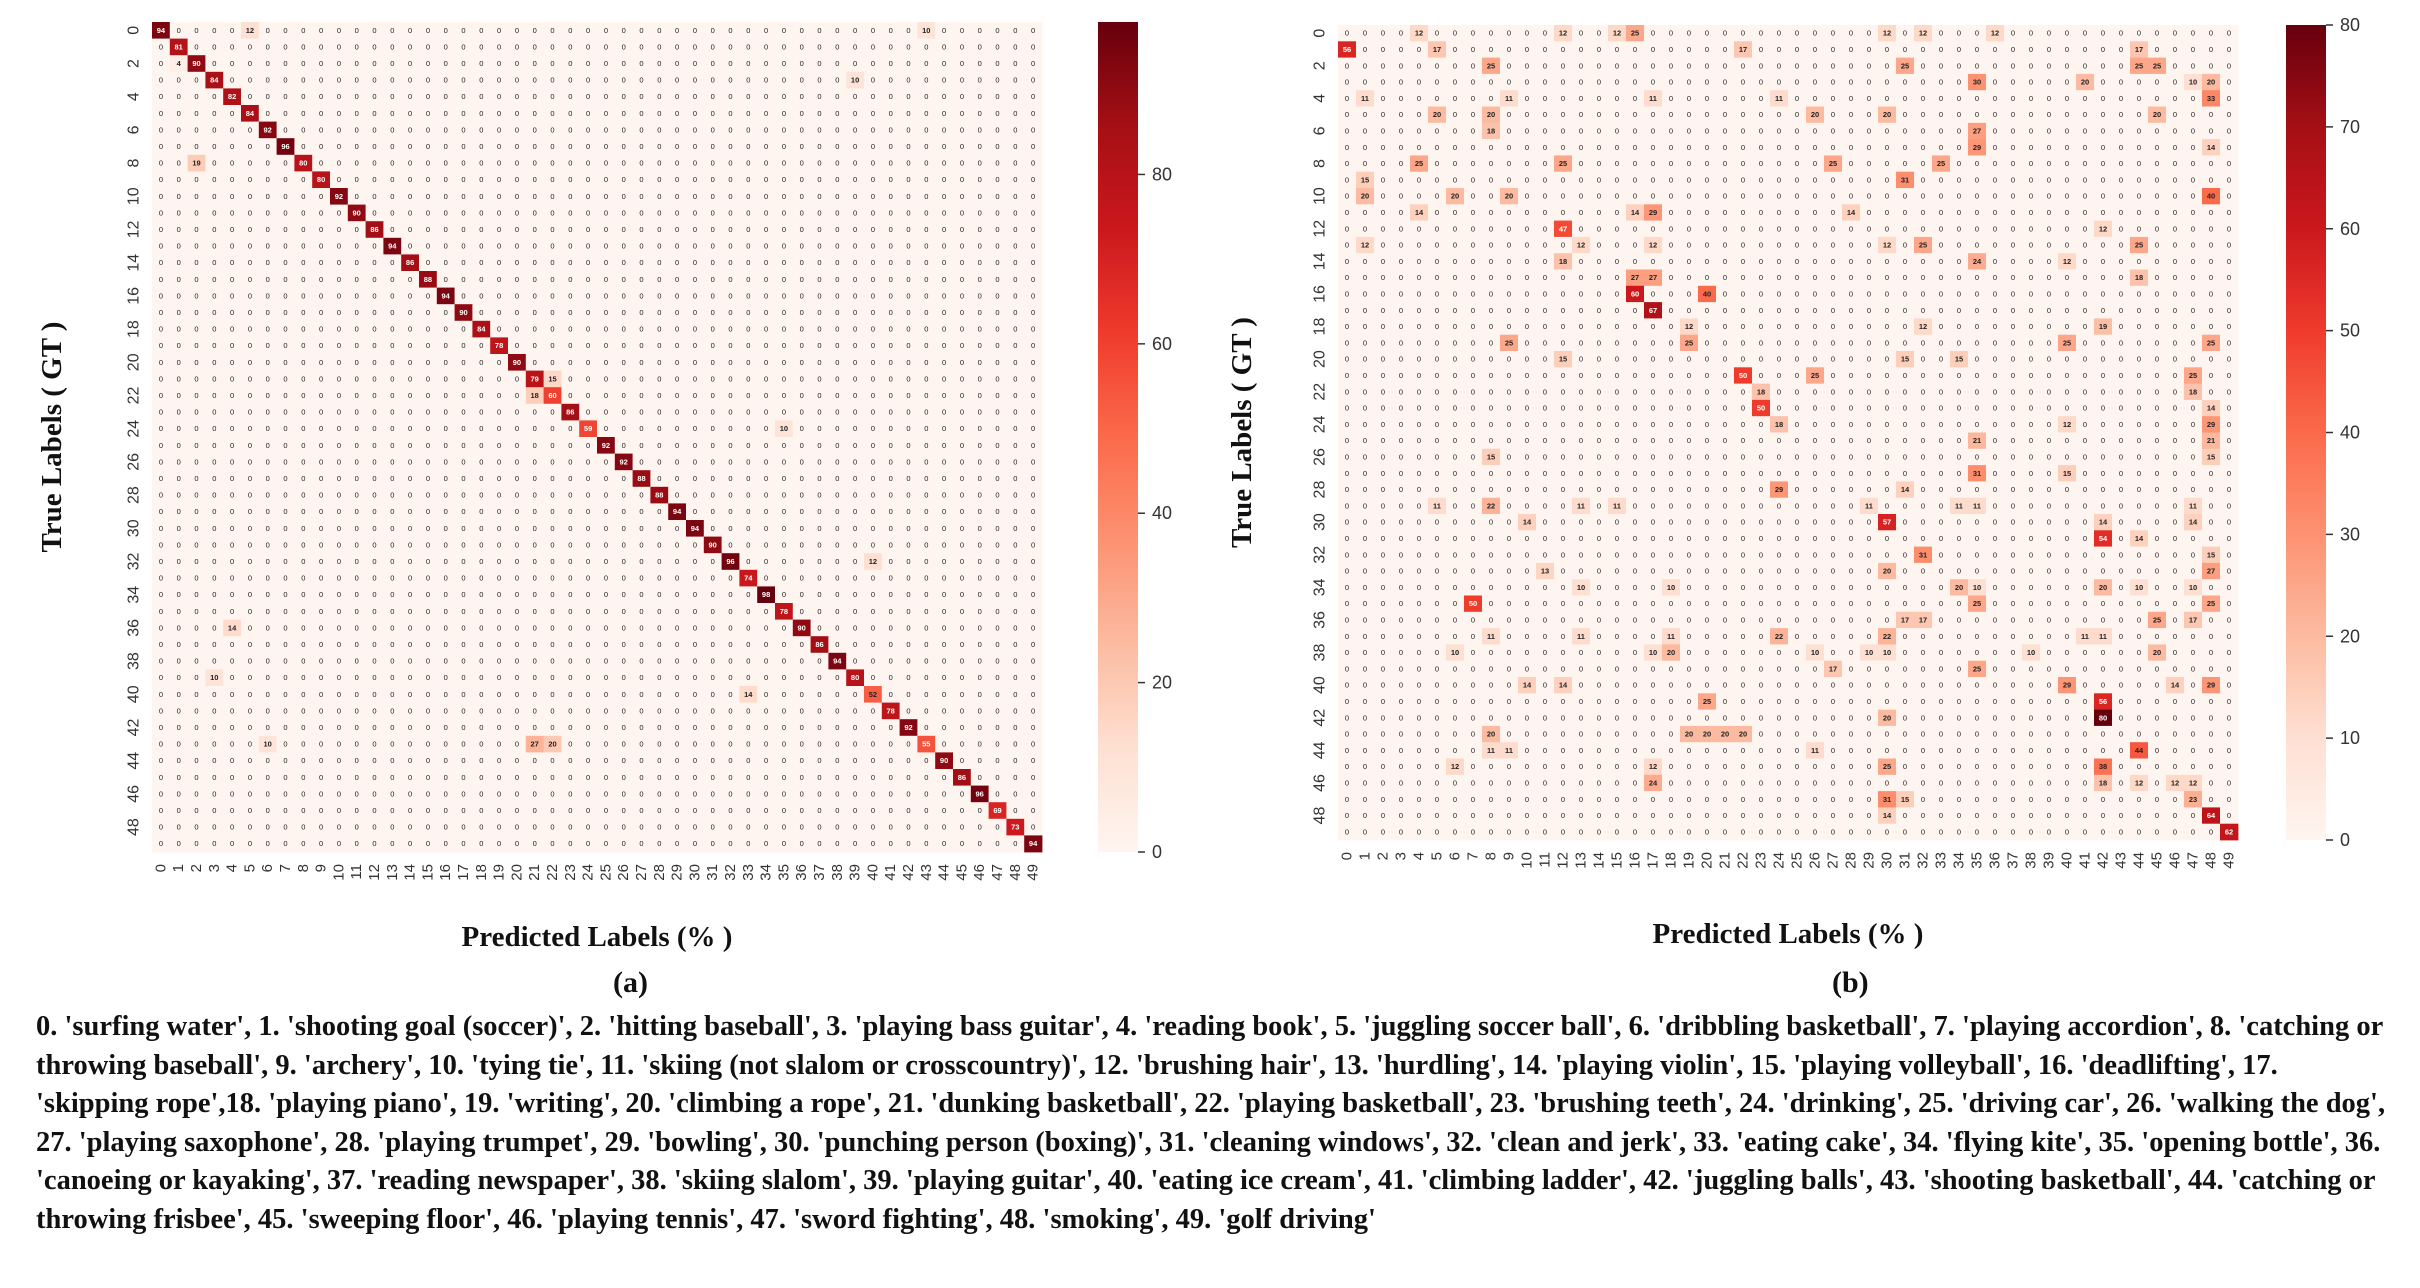 The width and height of the screenshot is (2420, 1288). Describe the element at coordinates (268, 744) in the screenshot. I see `cell-value: 10` at that location.